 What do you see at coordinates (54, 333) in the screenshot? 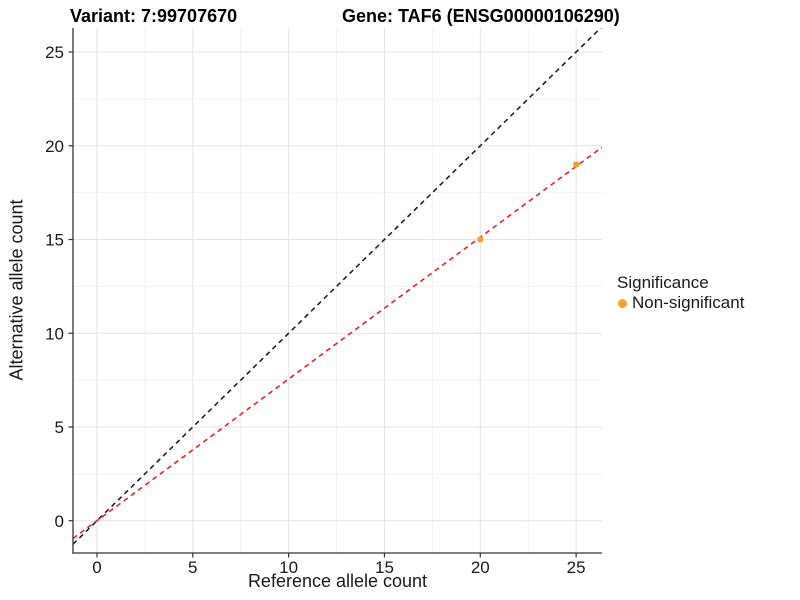
I see `y-tick-label: 10` at bounding box center [54, 333].